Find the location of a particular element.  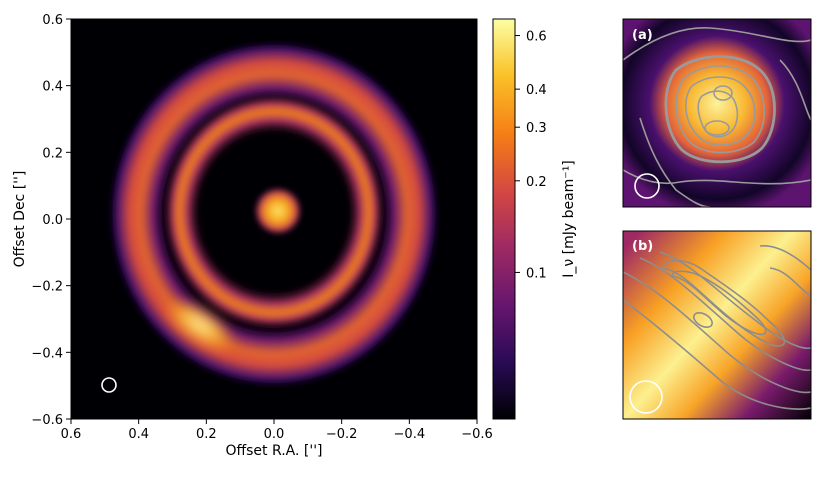

inset-a: (a) is located at coordinates (717, 113).